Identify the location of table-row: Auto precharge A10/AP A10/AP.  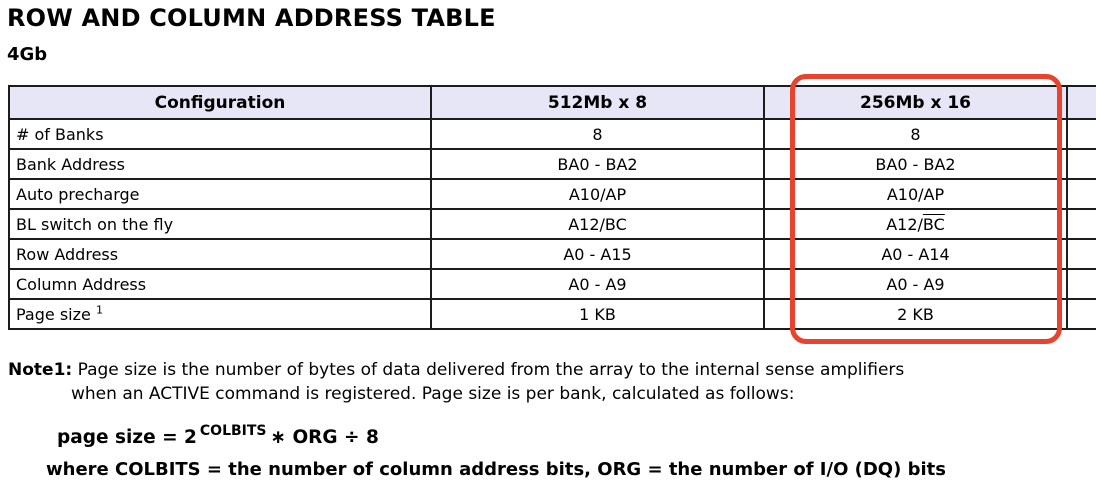
(552, 194).